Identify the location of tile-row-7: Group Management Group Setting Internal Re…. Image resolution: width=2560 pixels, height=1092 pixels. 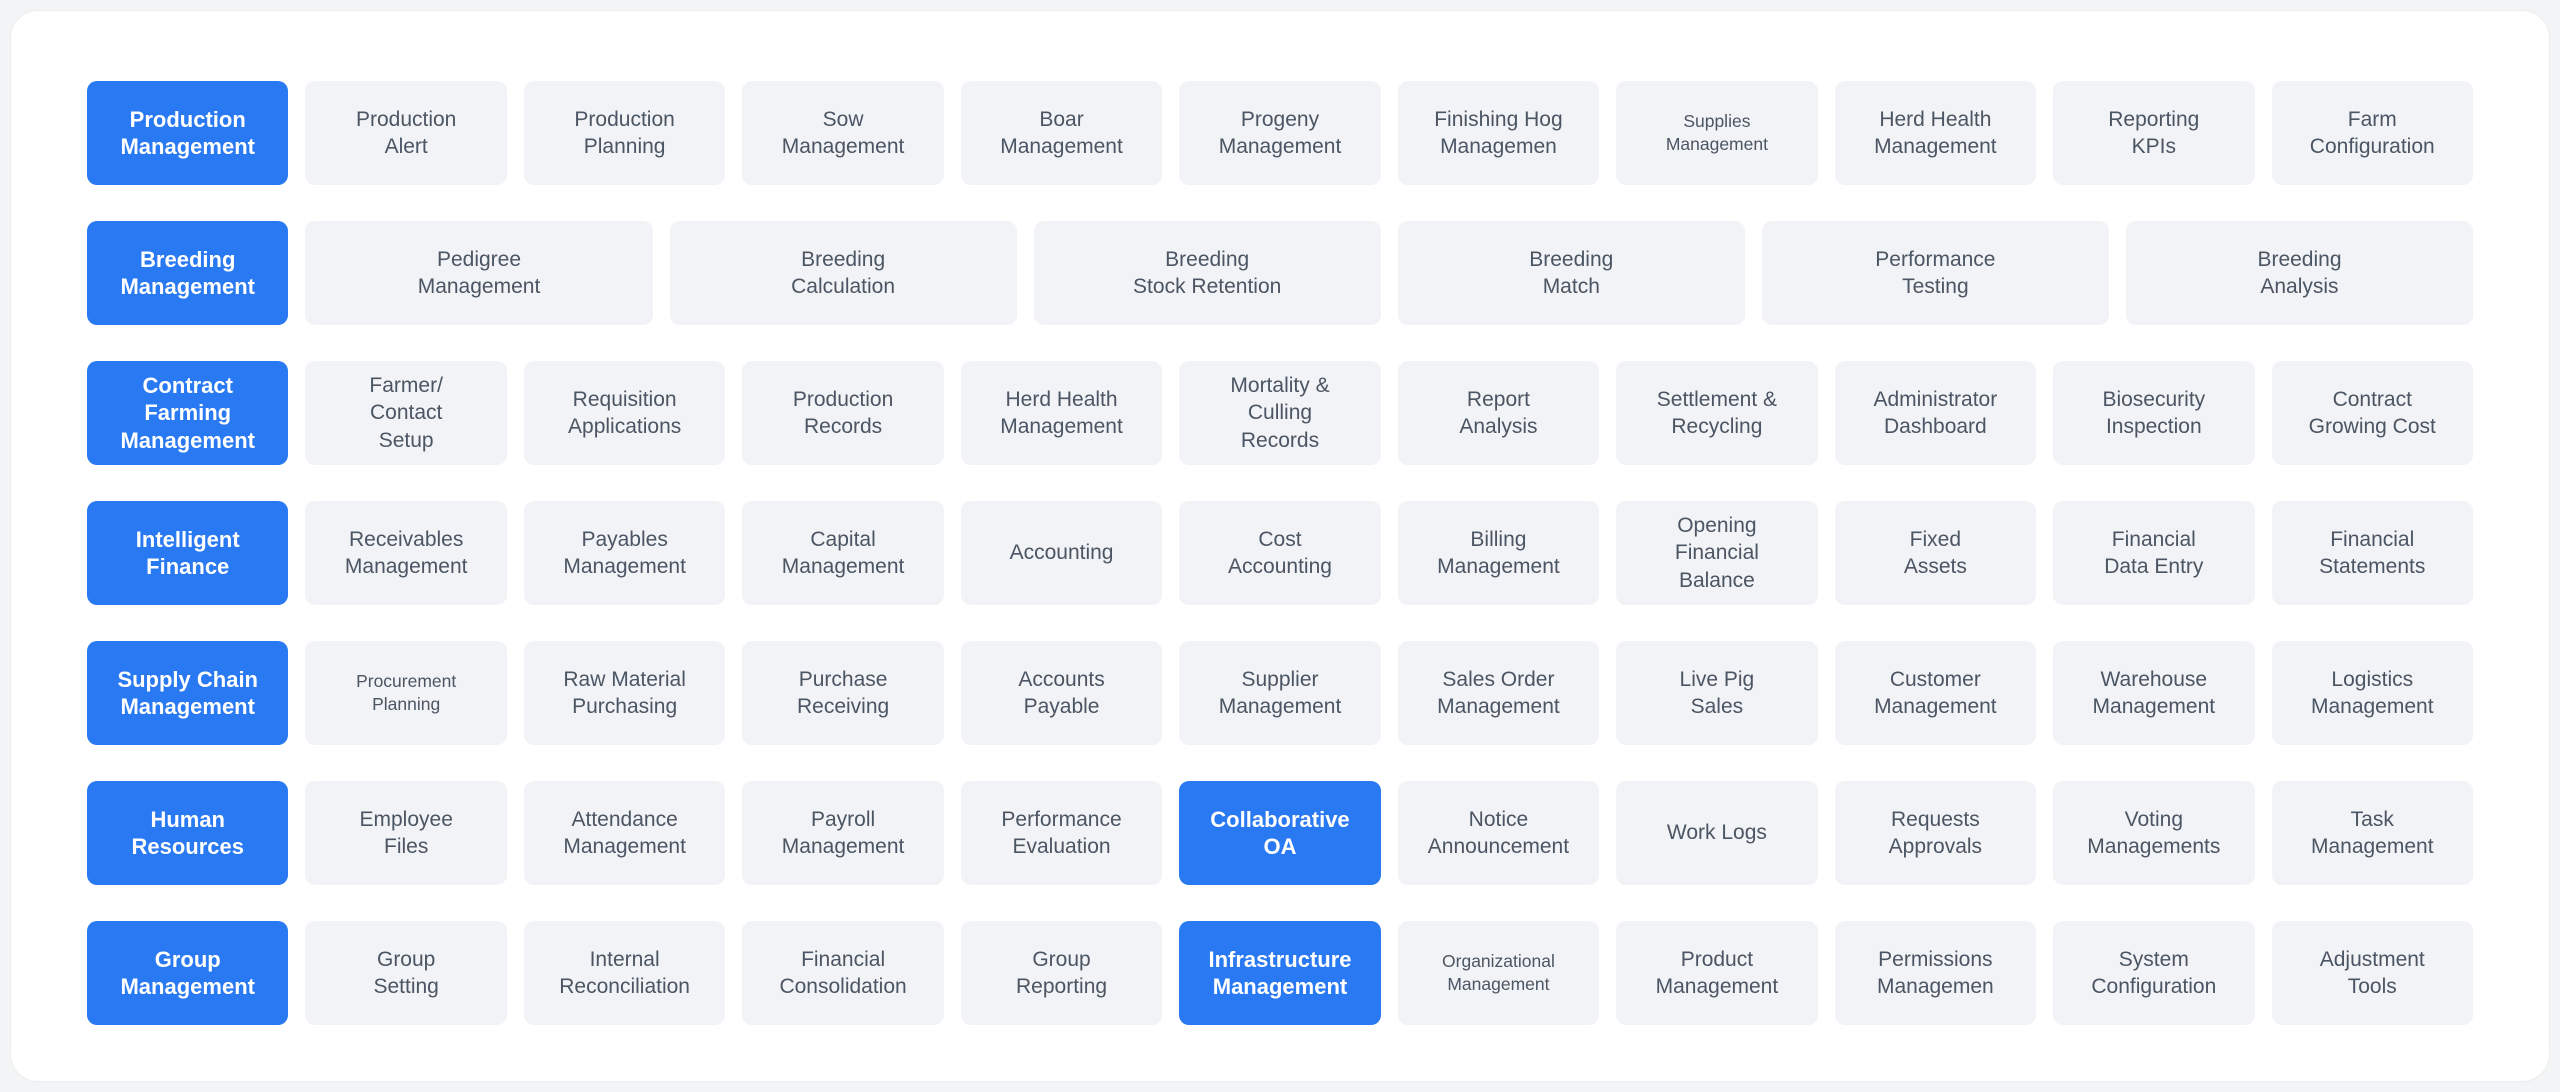
(1280, 973).